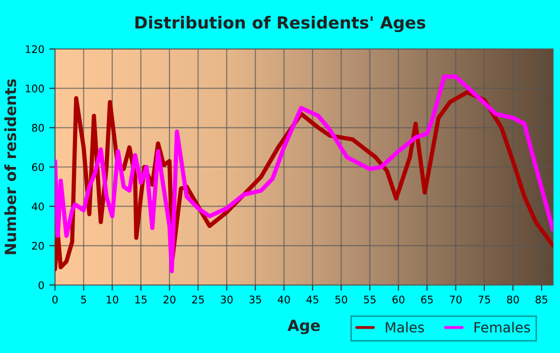 The height and width of the screenshot is (353, 560). I want to click on x-tick-label: 65, so click(427, 300).